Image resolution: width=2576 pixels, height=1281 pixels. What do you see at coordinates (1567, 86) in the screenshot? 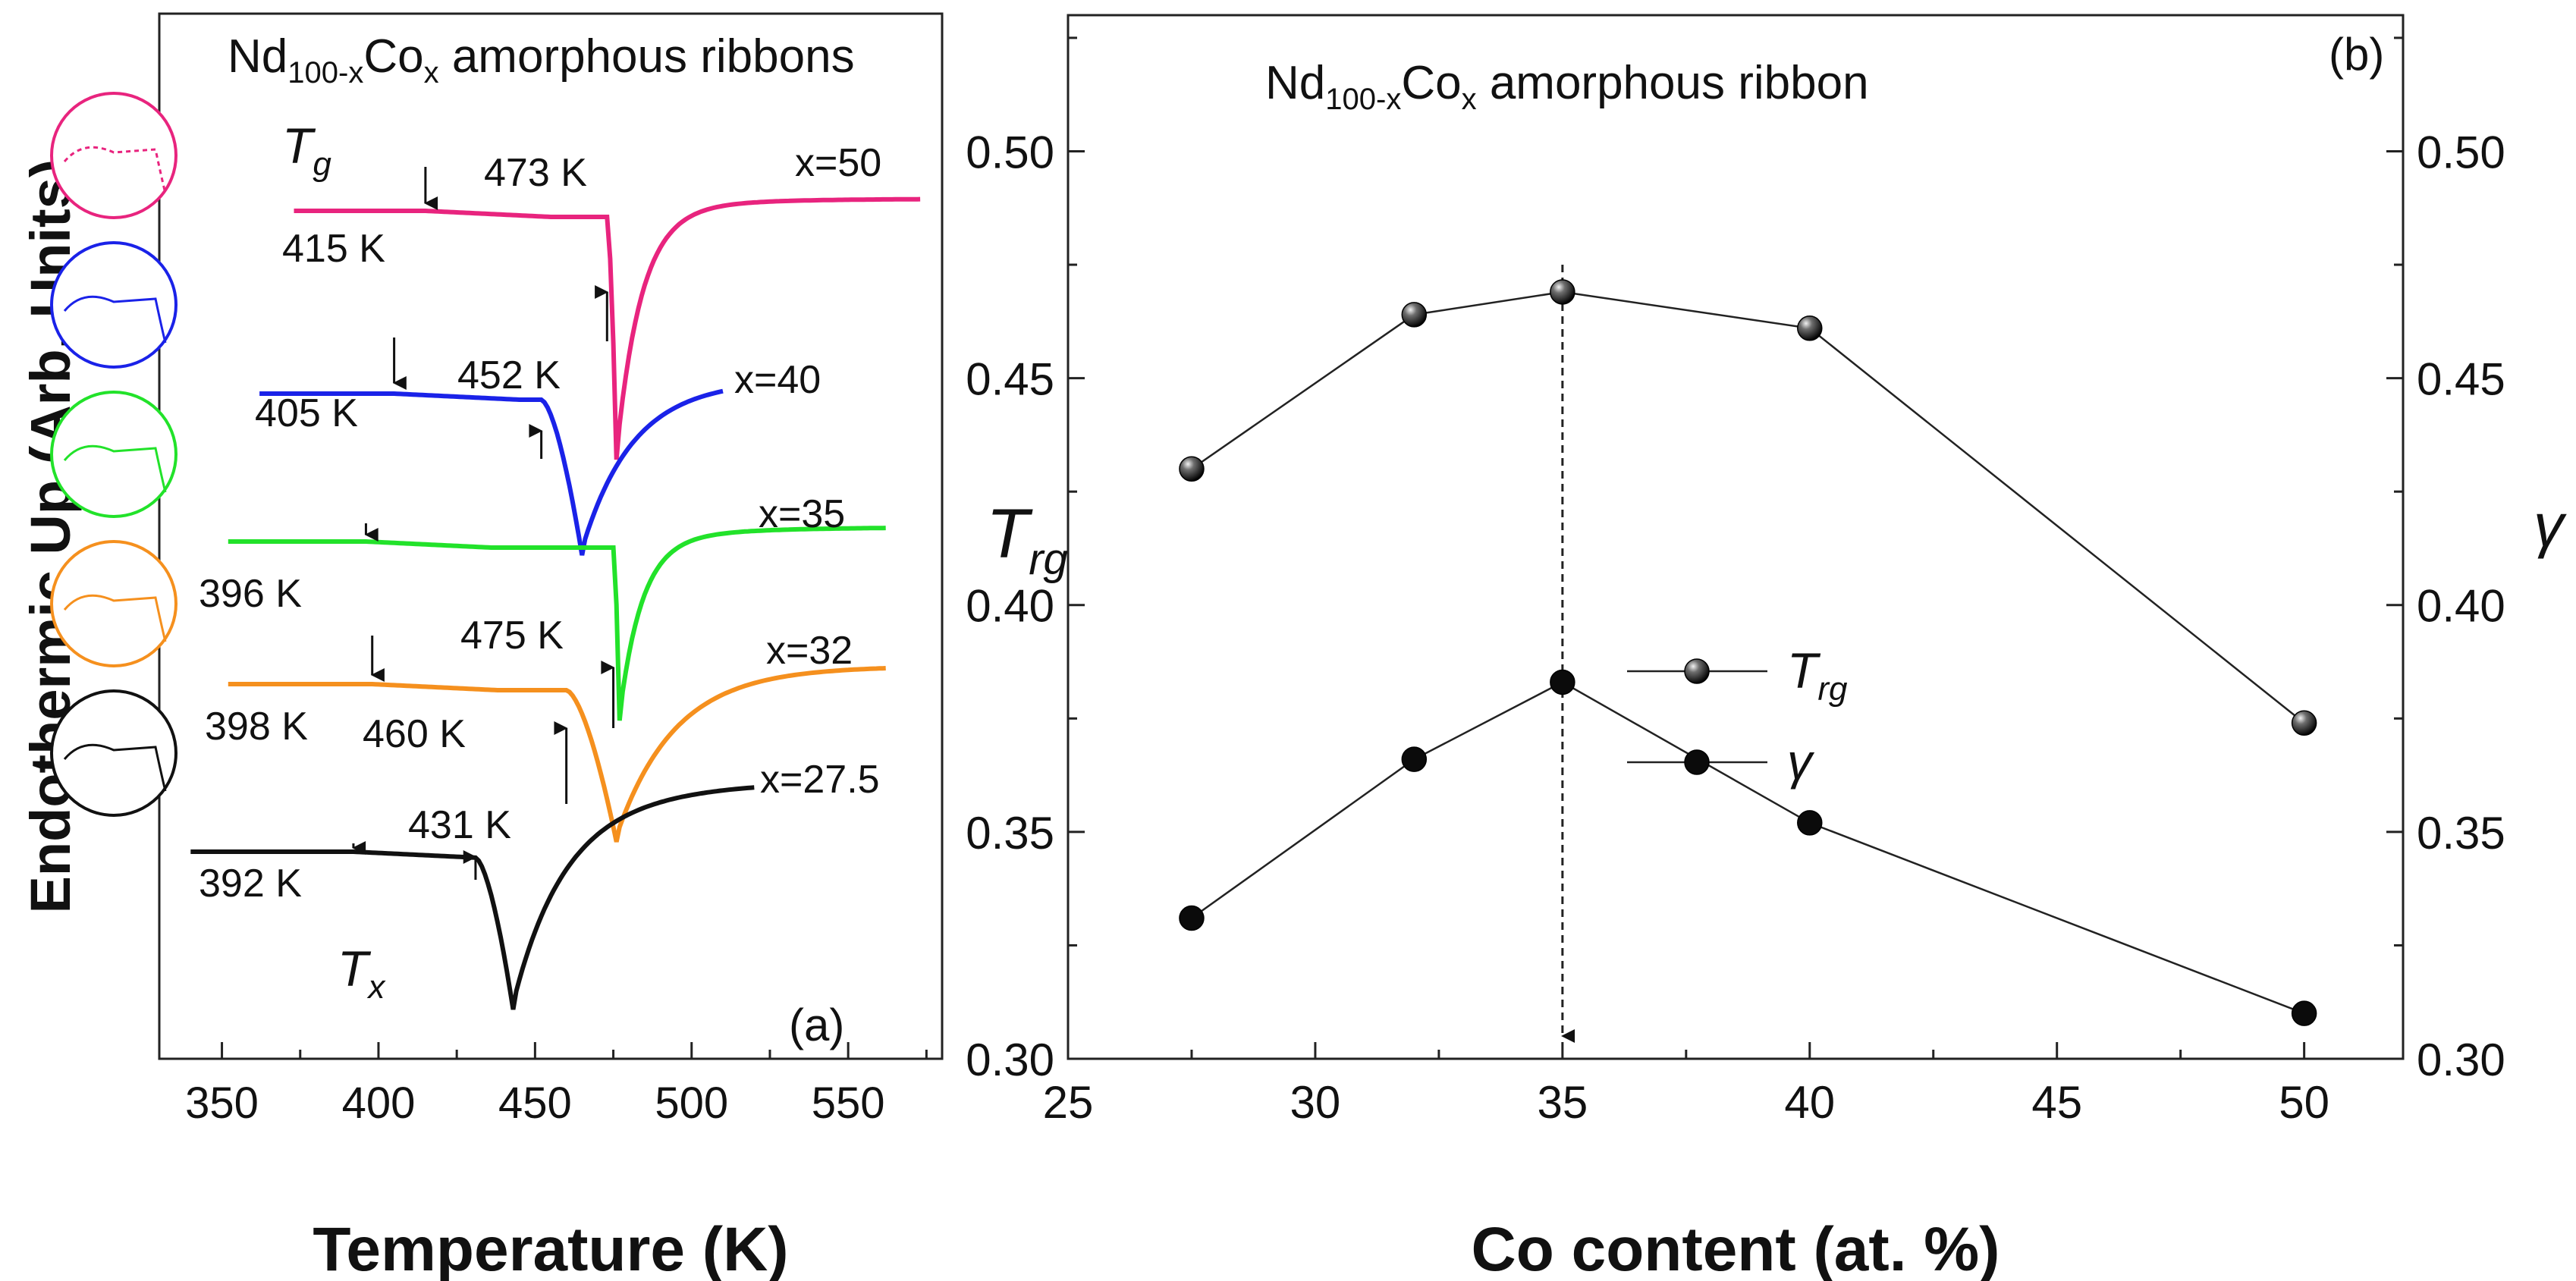
I see `panel-b-title: Nd100-xCox amorphous ribbon` at bounding box center [1567, 86].